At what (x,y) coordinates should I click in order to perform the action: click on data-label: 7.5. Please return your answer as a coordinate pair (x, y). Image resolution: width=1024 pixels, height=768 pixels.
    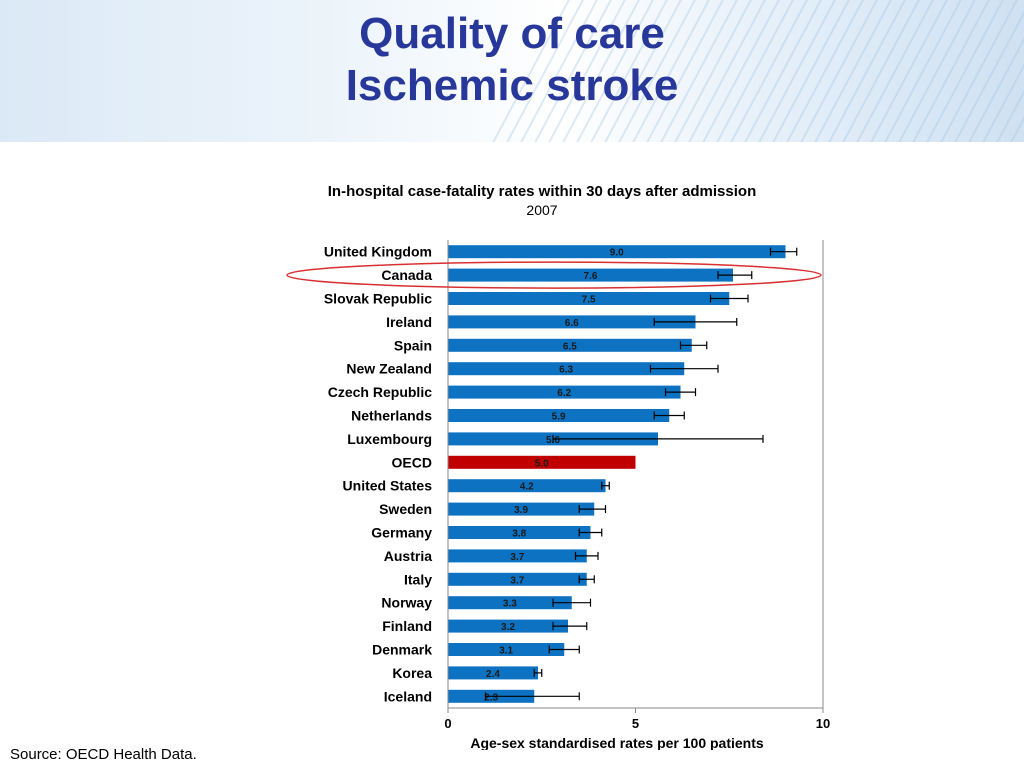
    Looking at the image, I should click on (589, 300).